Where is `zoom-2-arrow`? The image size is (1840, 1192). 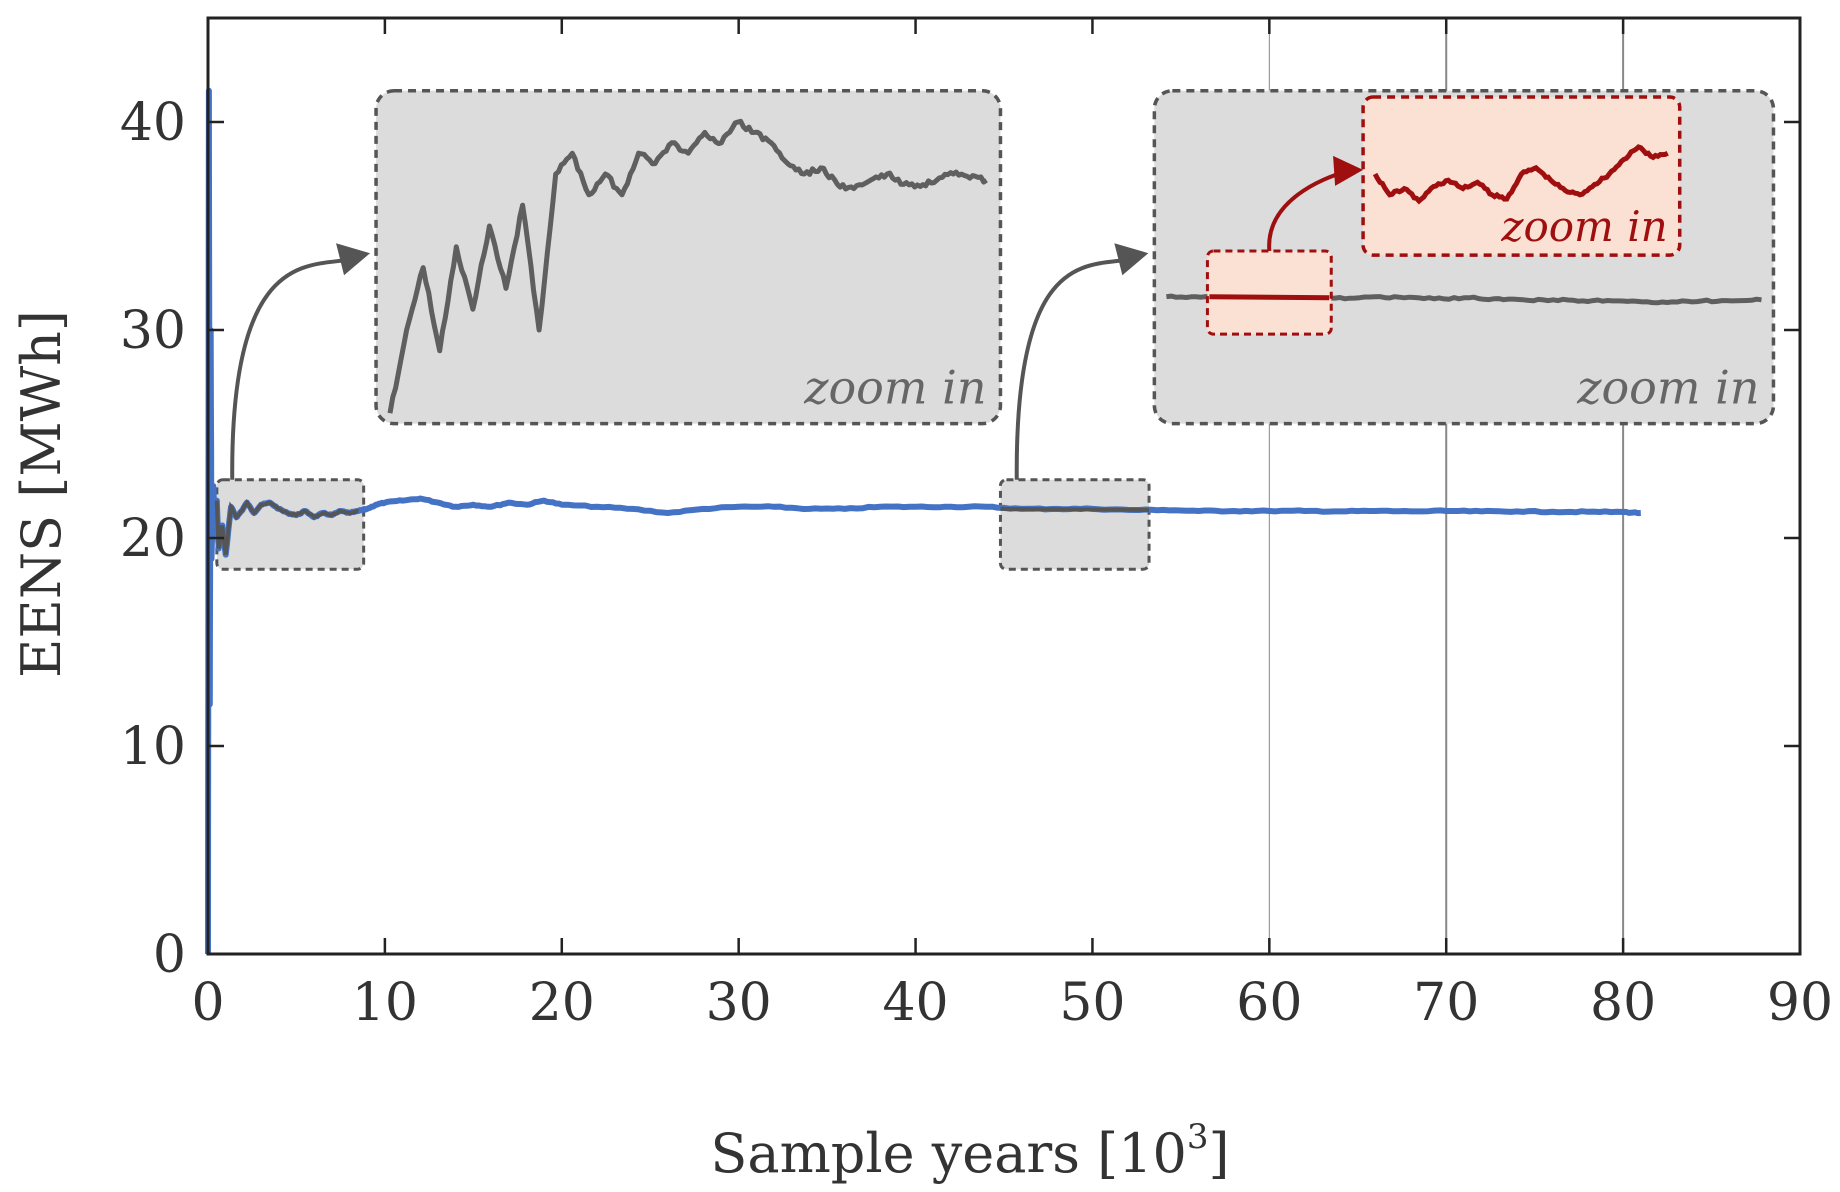 zoom-2-arrow is located at coordinates (1072, 368).